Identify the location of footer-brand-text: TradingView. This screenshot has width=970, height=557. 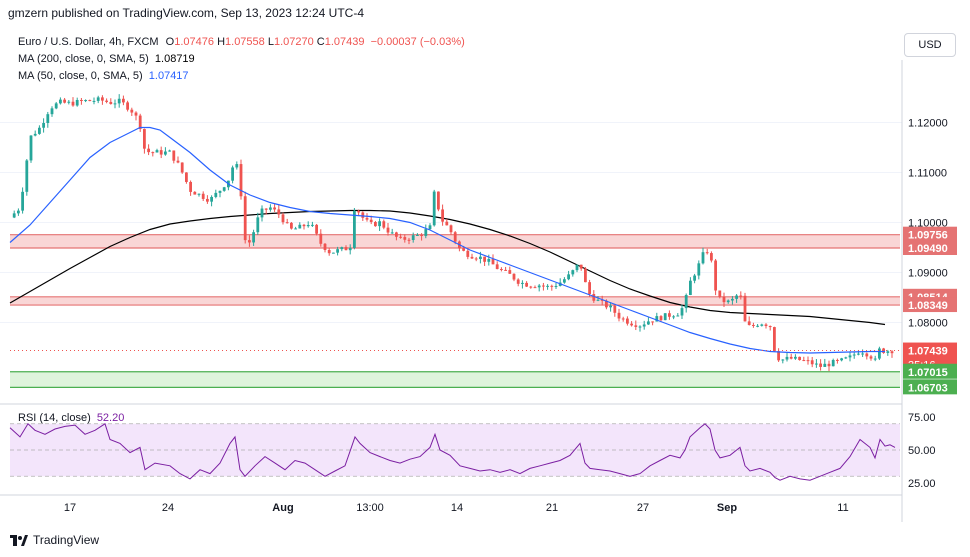
(66, 540).